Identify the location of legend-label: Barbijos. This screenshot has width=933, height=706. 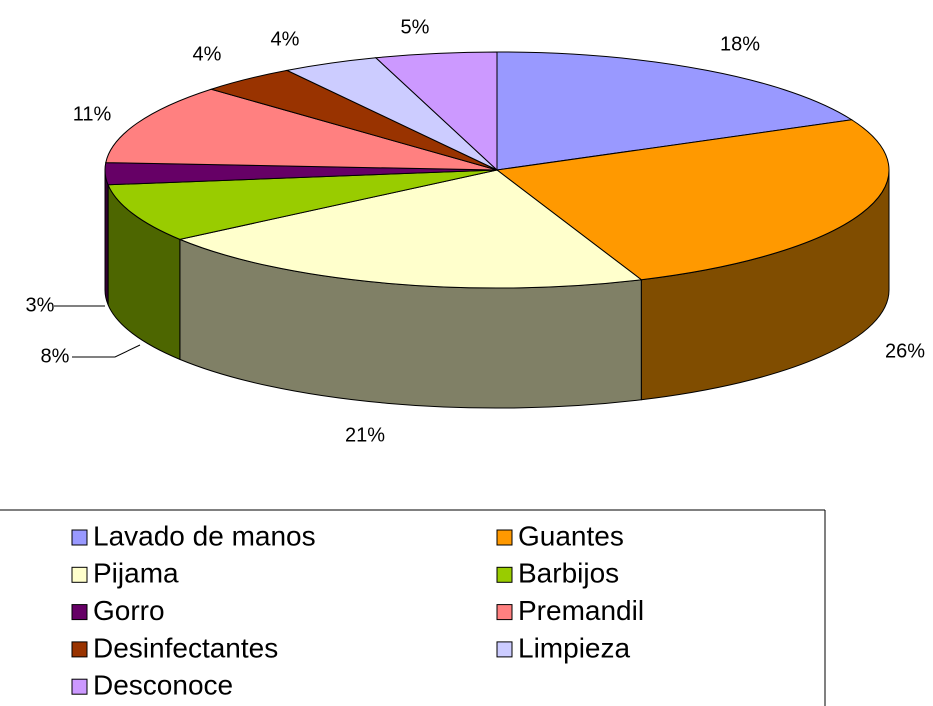
(568, 573).